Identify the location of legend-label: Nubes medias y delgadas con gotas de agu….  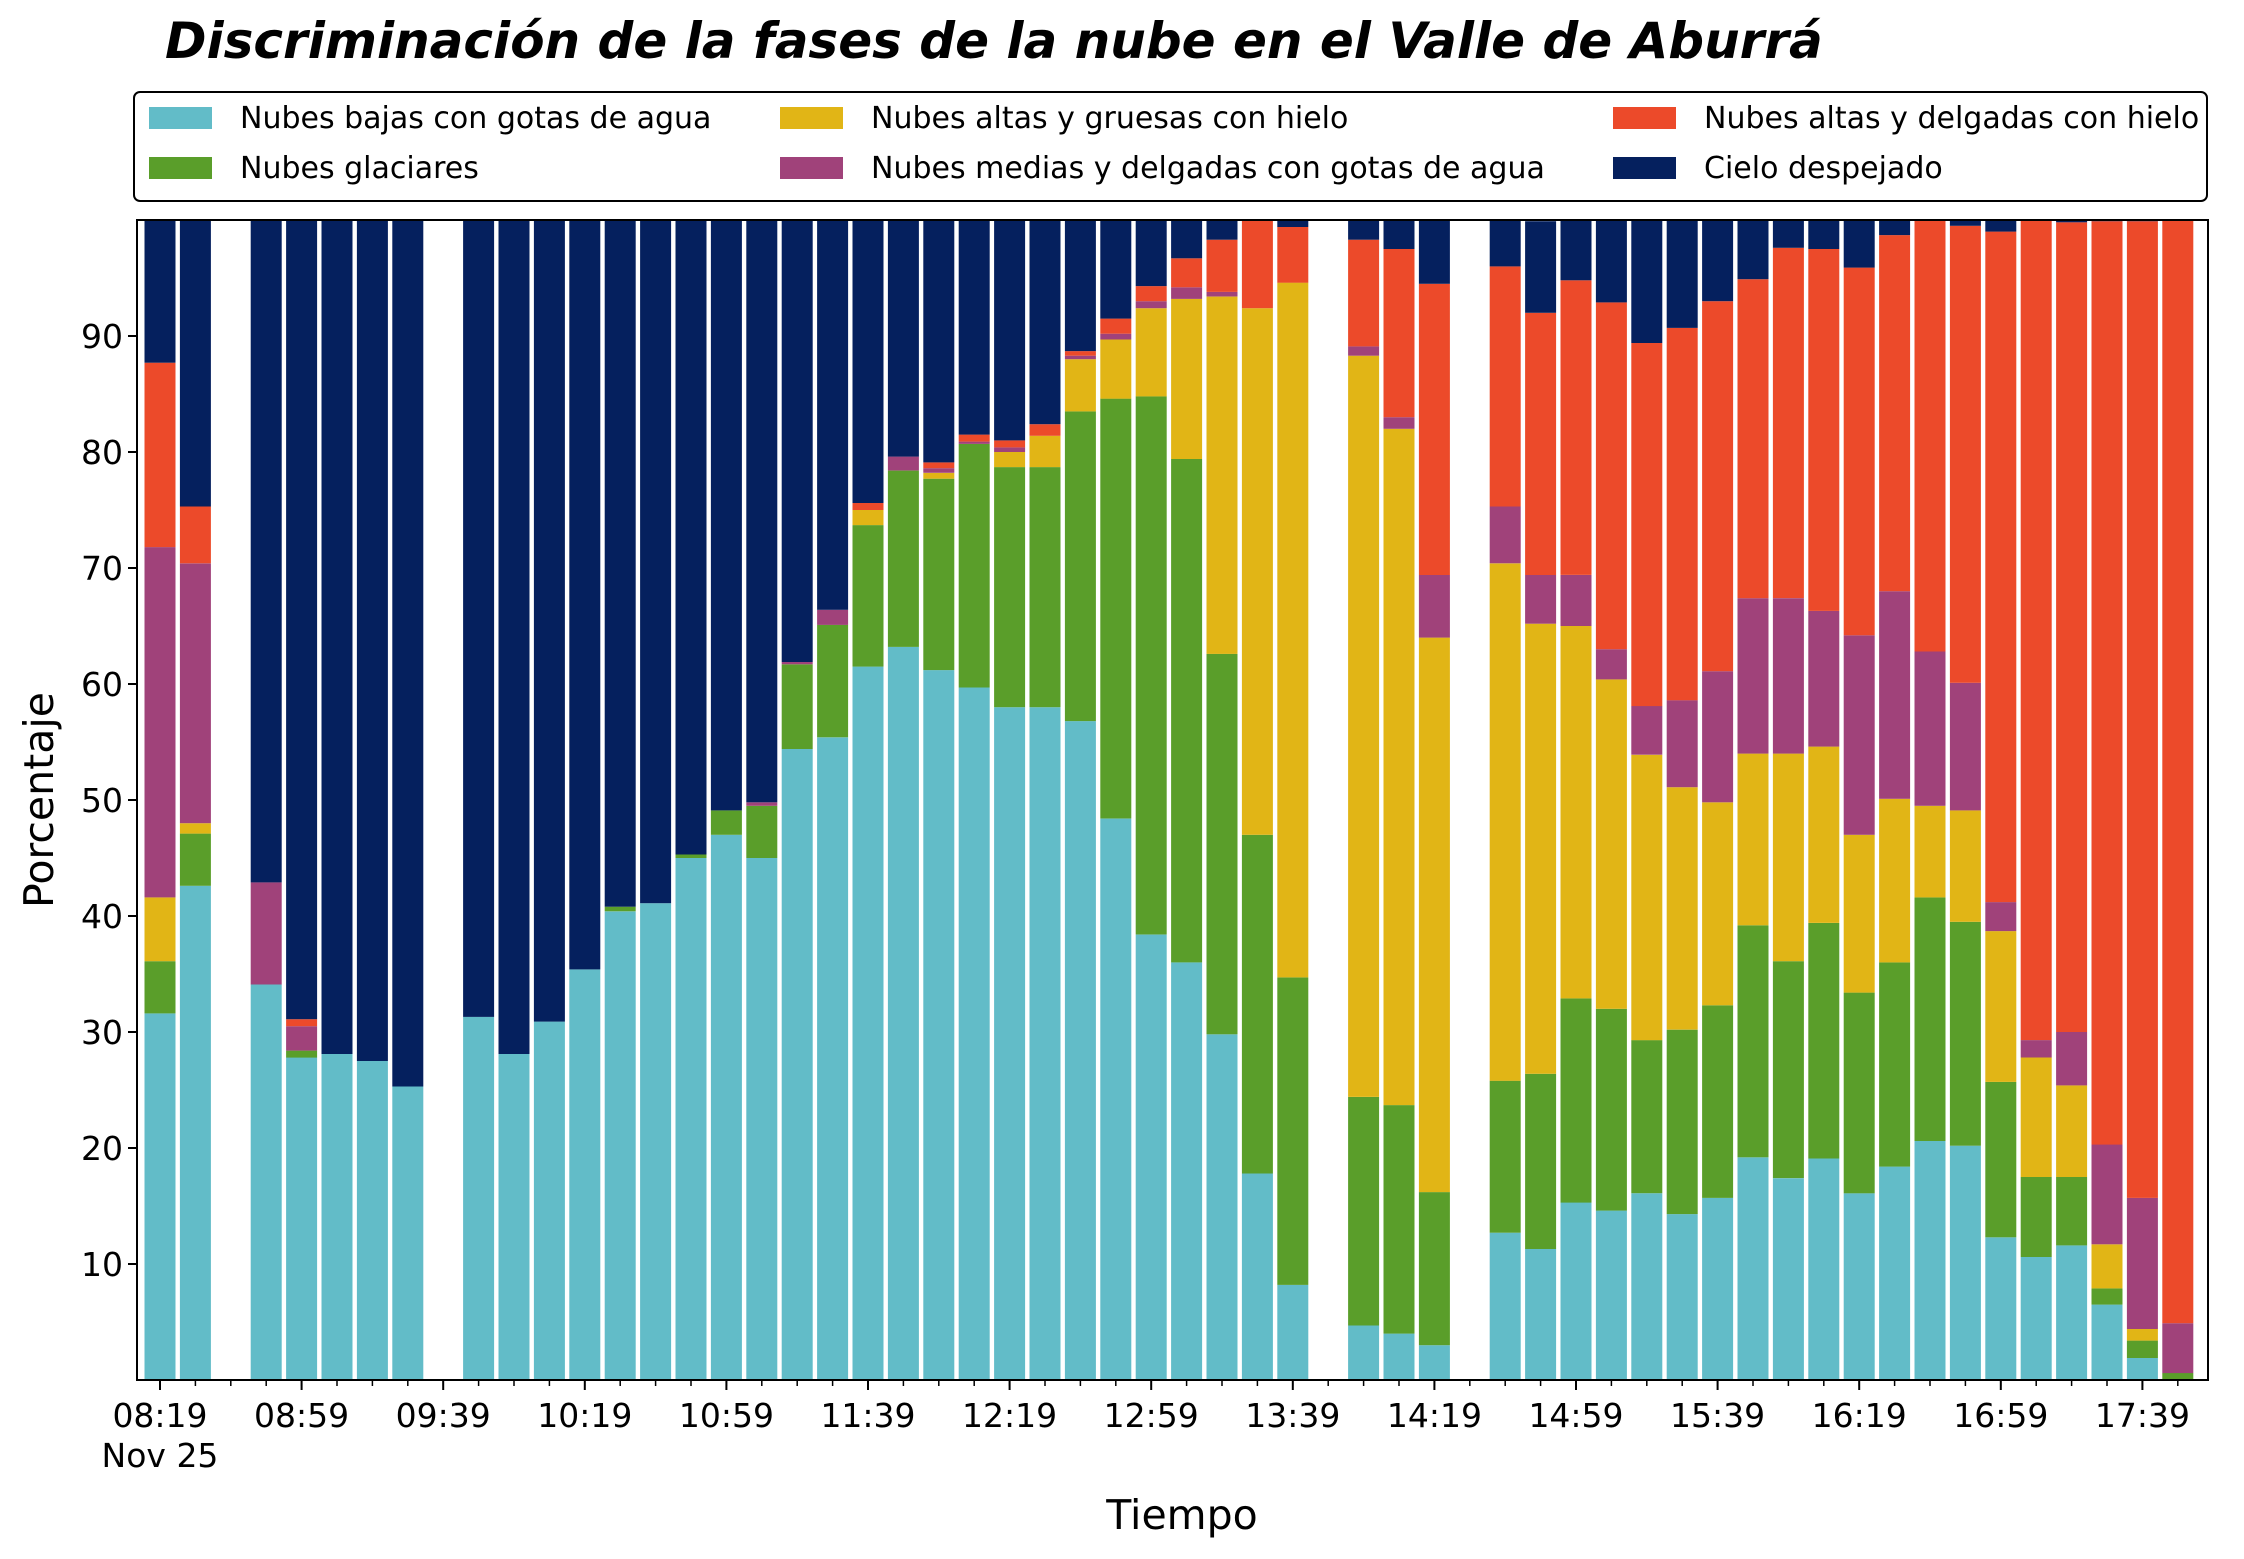
(1208, 168).